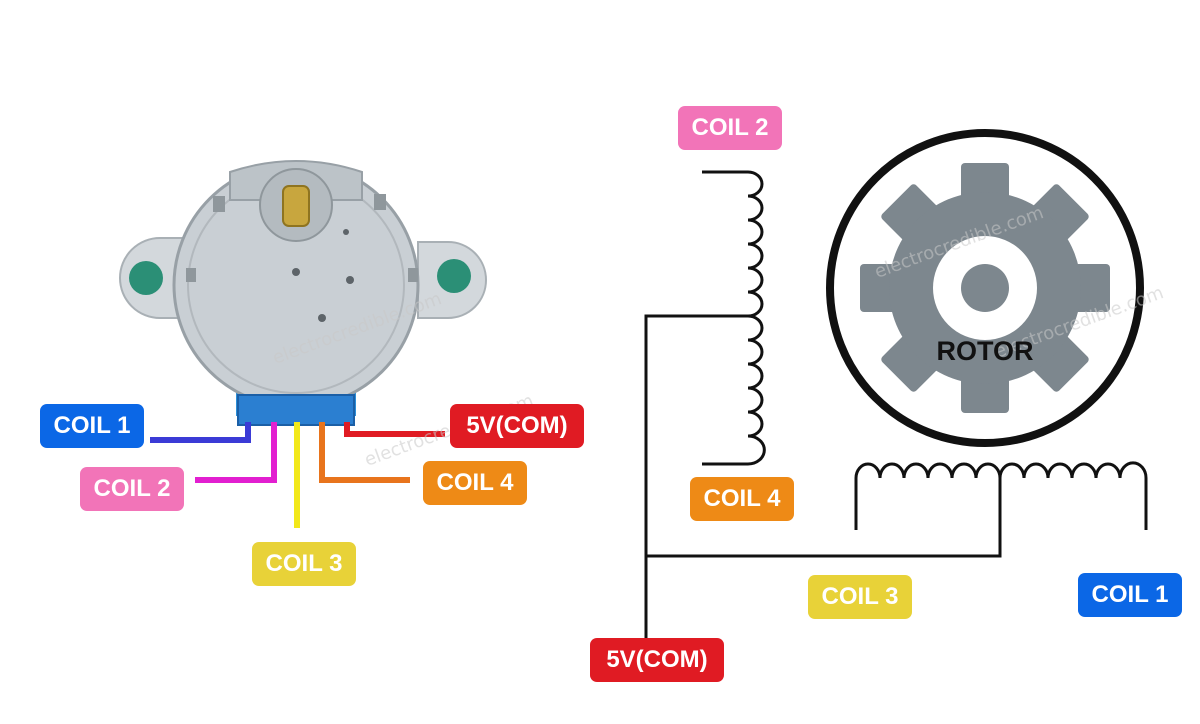 The width and height of the screenshot is (1200, 724). I want to click on label-left-coil3: COIL 3, so click(304, 564).